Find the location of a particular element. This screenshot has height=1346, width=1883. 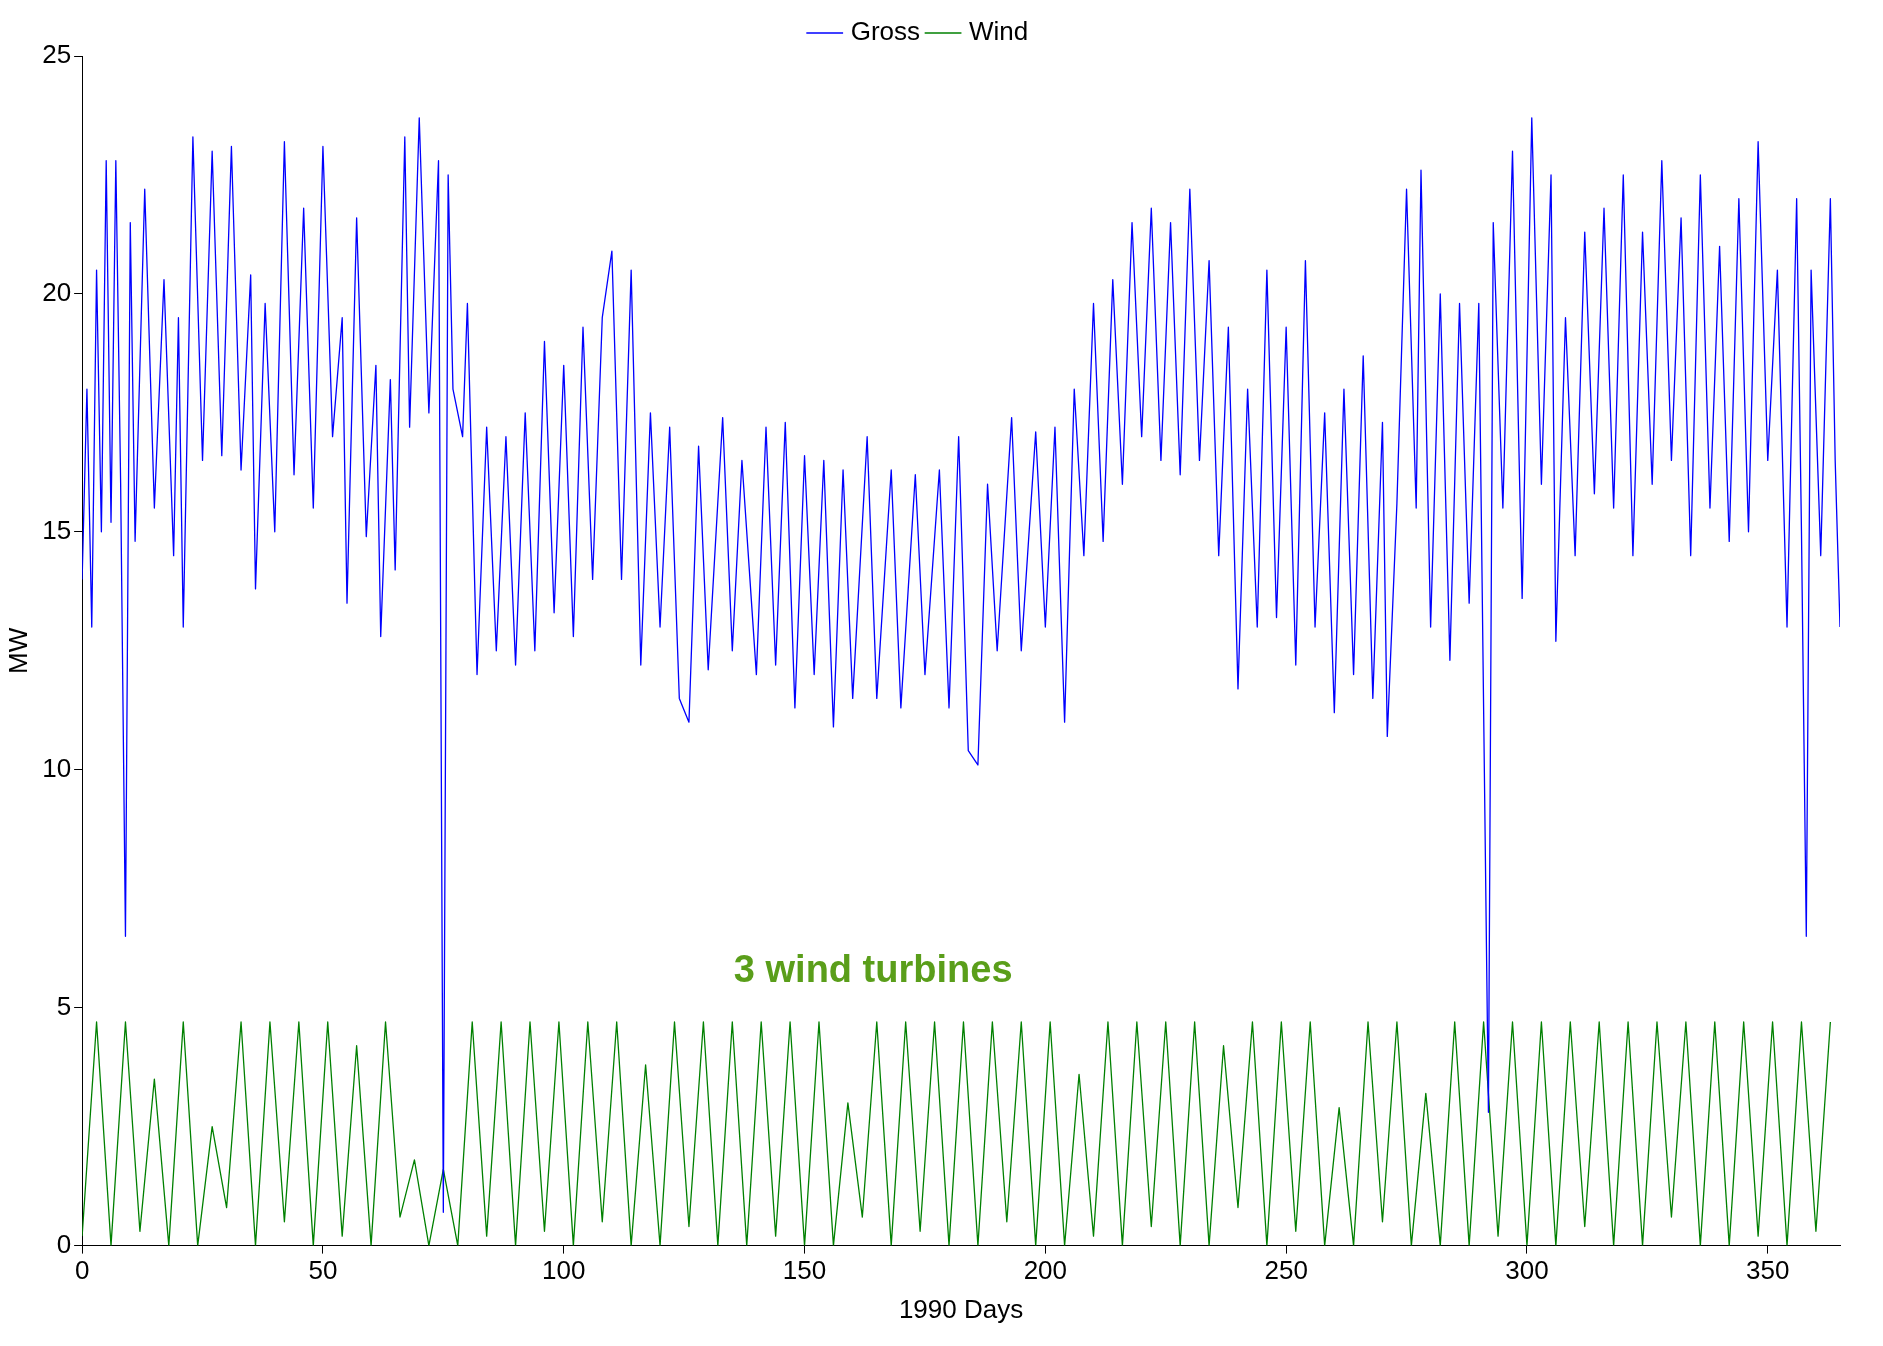

y-tick-label: 20 is located at coordinates (57, 292).